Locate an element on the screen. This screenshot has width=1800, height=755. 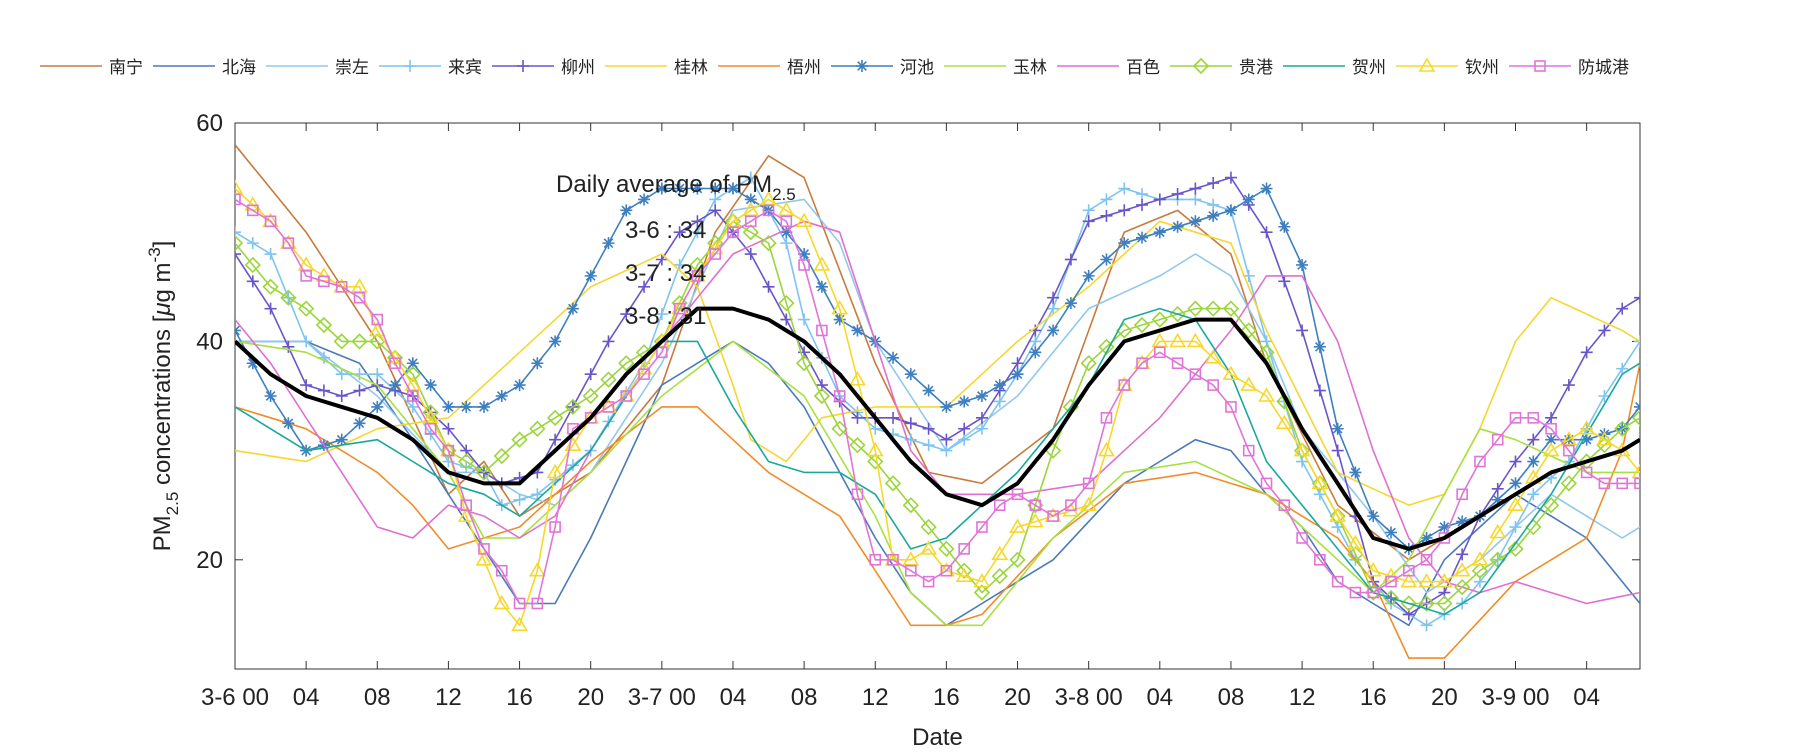
x-tick-label: 3-9 00 is located at coordinates (1515, 697).